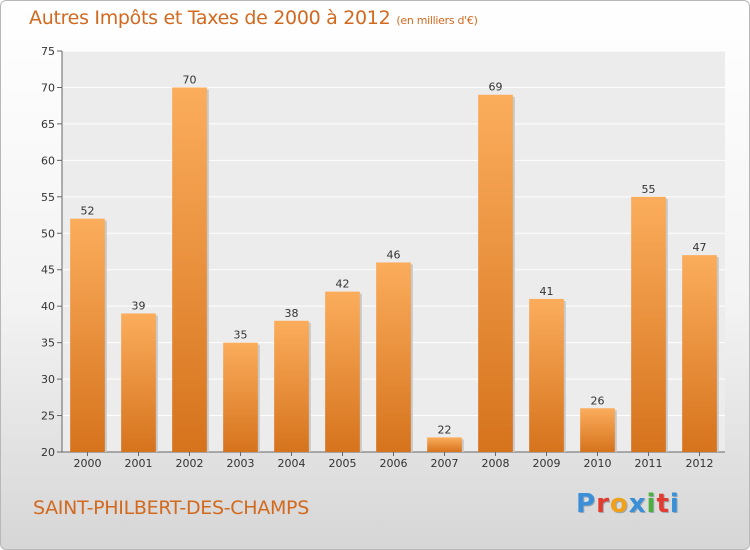 This screenshot has height=550, width=750. I want to click on x-tick-label: 2011, so click(649, 463).